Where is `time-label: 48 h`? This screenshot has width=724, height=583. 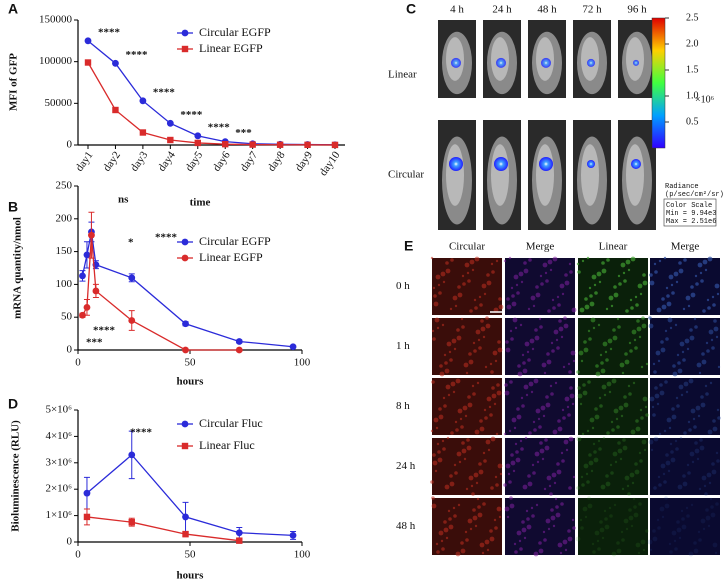
time-label: 48 h is located at coordinates (547, 10).